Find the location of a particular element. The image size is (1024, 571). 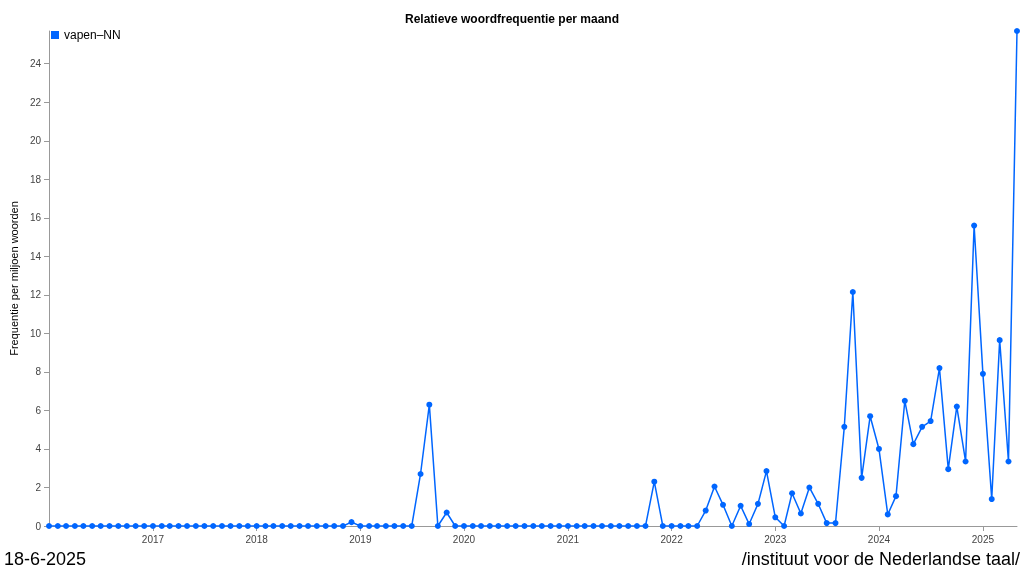

x-tick-label: 2021 is located at coordinates (568, 539).